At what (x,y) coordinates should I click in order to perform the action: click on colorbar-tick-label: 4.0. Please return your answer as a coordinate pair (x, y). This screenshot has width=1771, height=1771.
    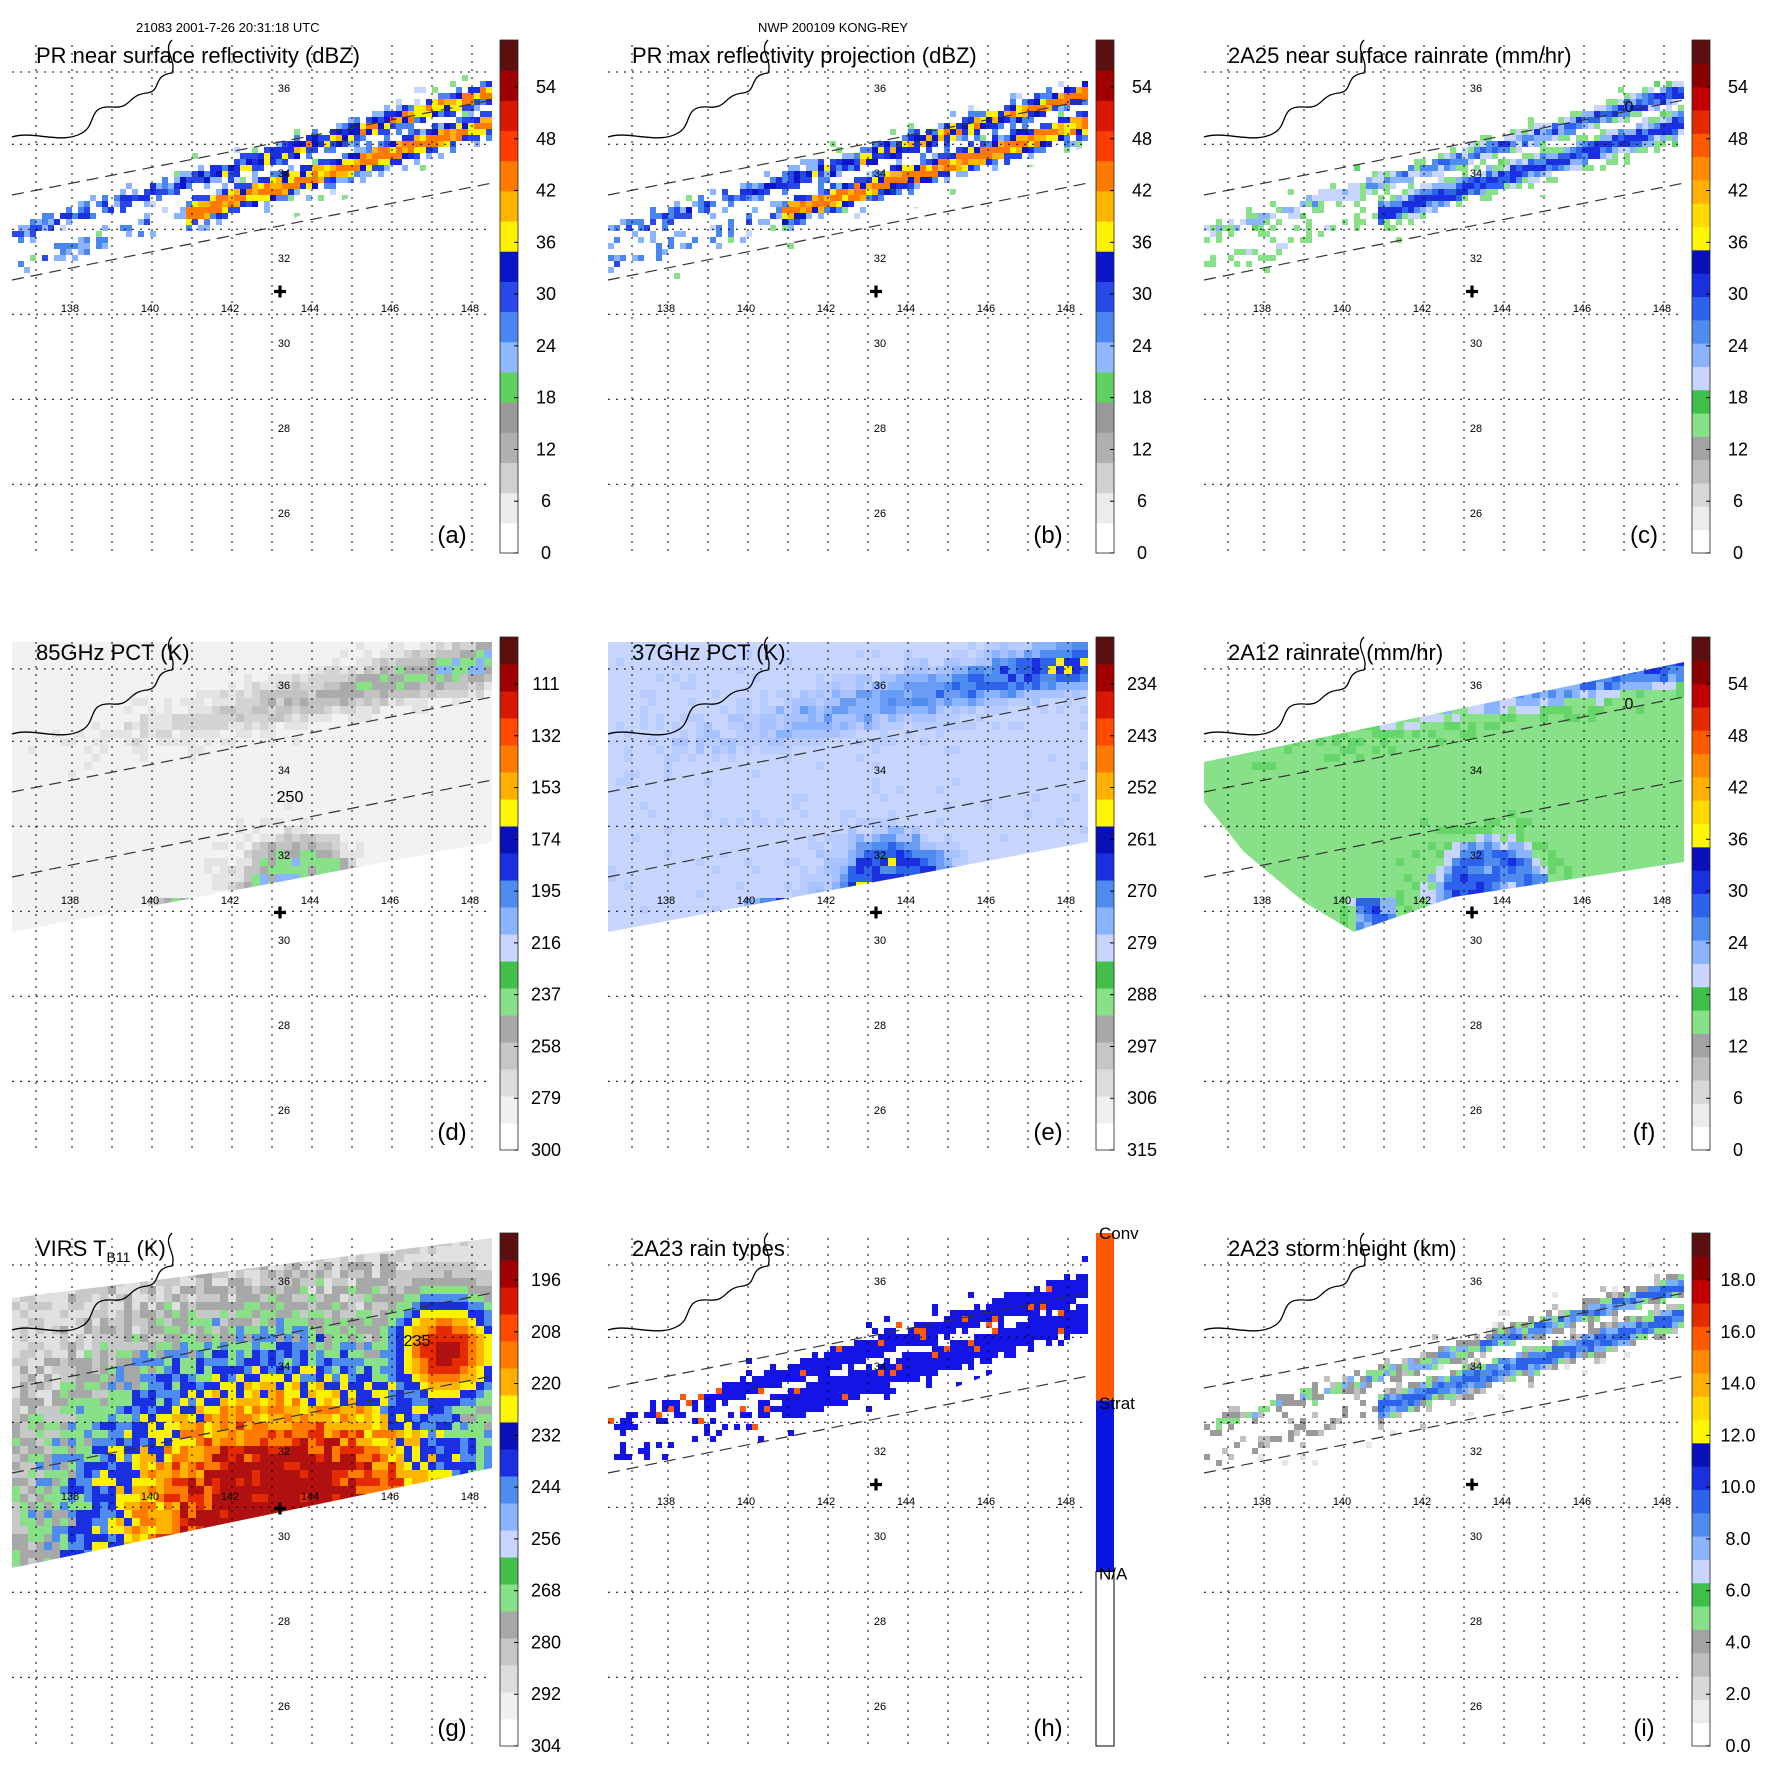
    Looking at the image, I should click on (1737, 1642).